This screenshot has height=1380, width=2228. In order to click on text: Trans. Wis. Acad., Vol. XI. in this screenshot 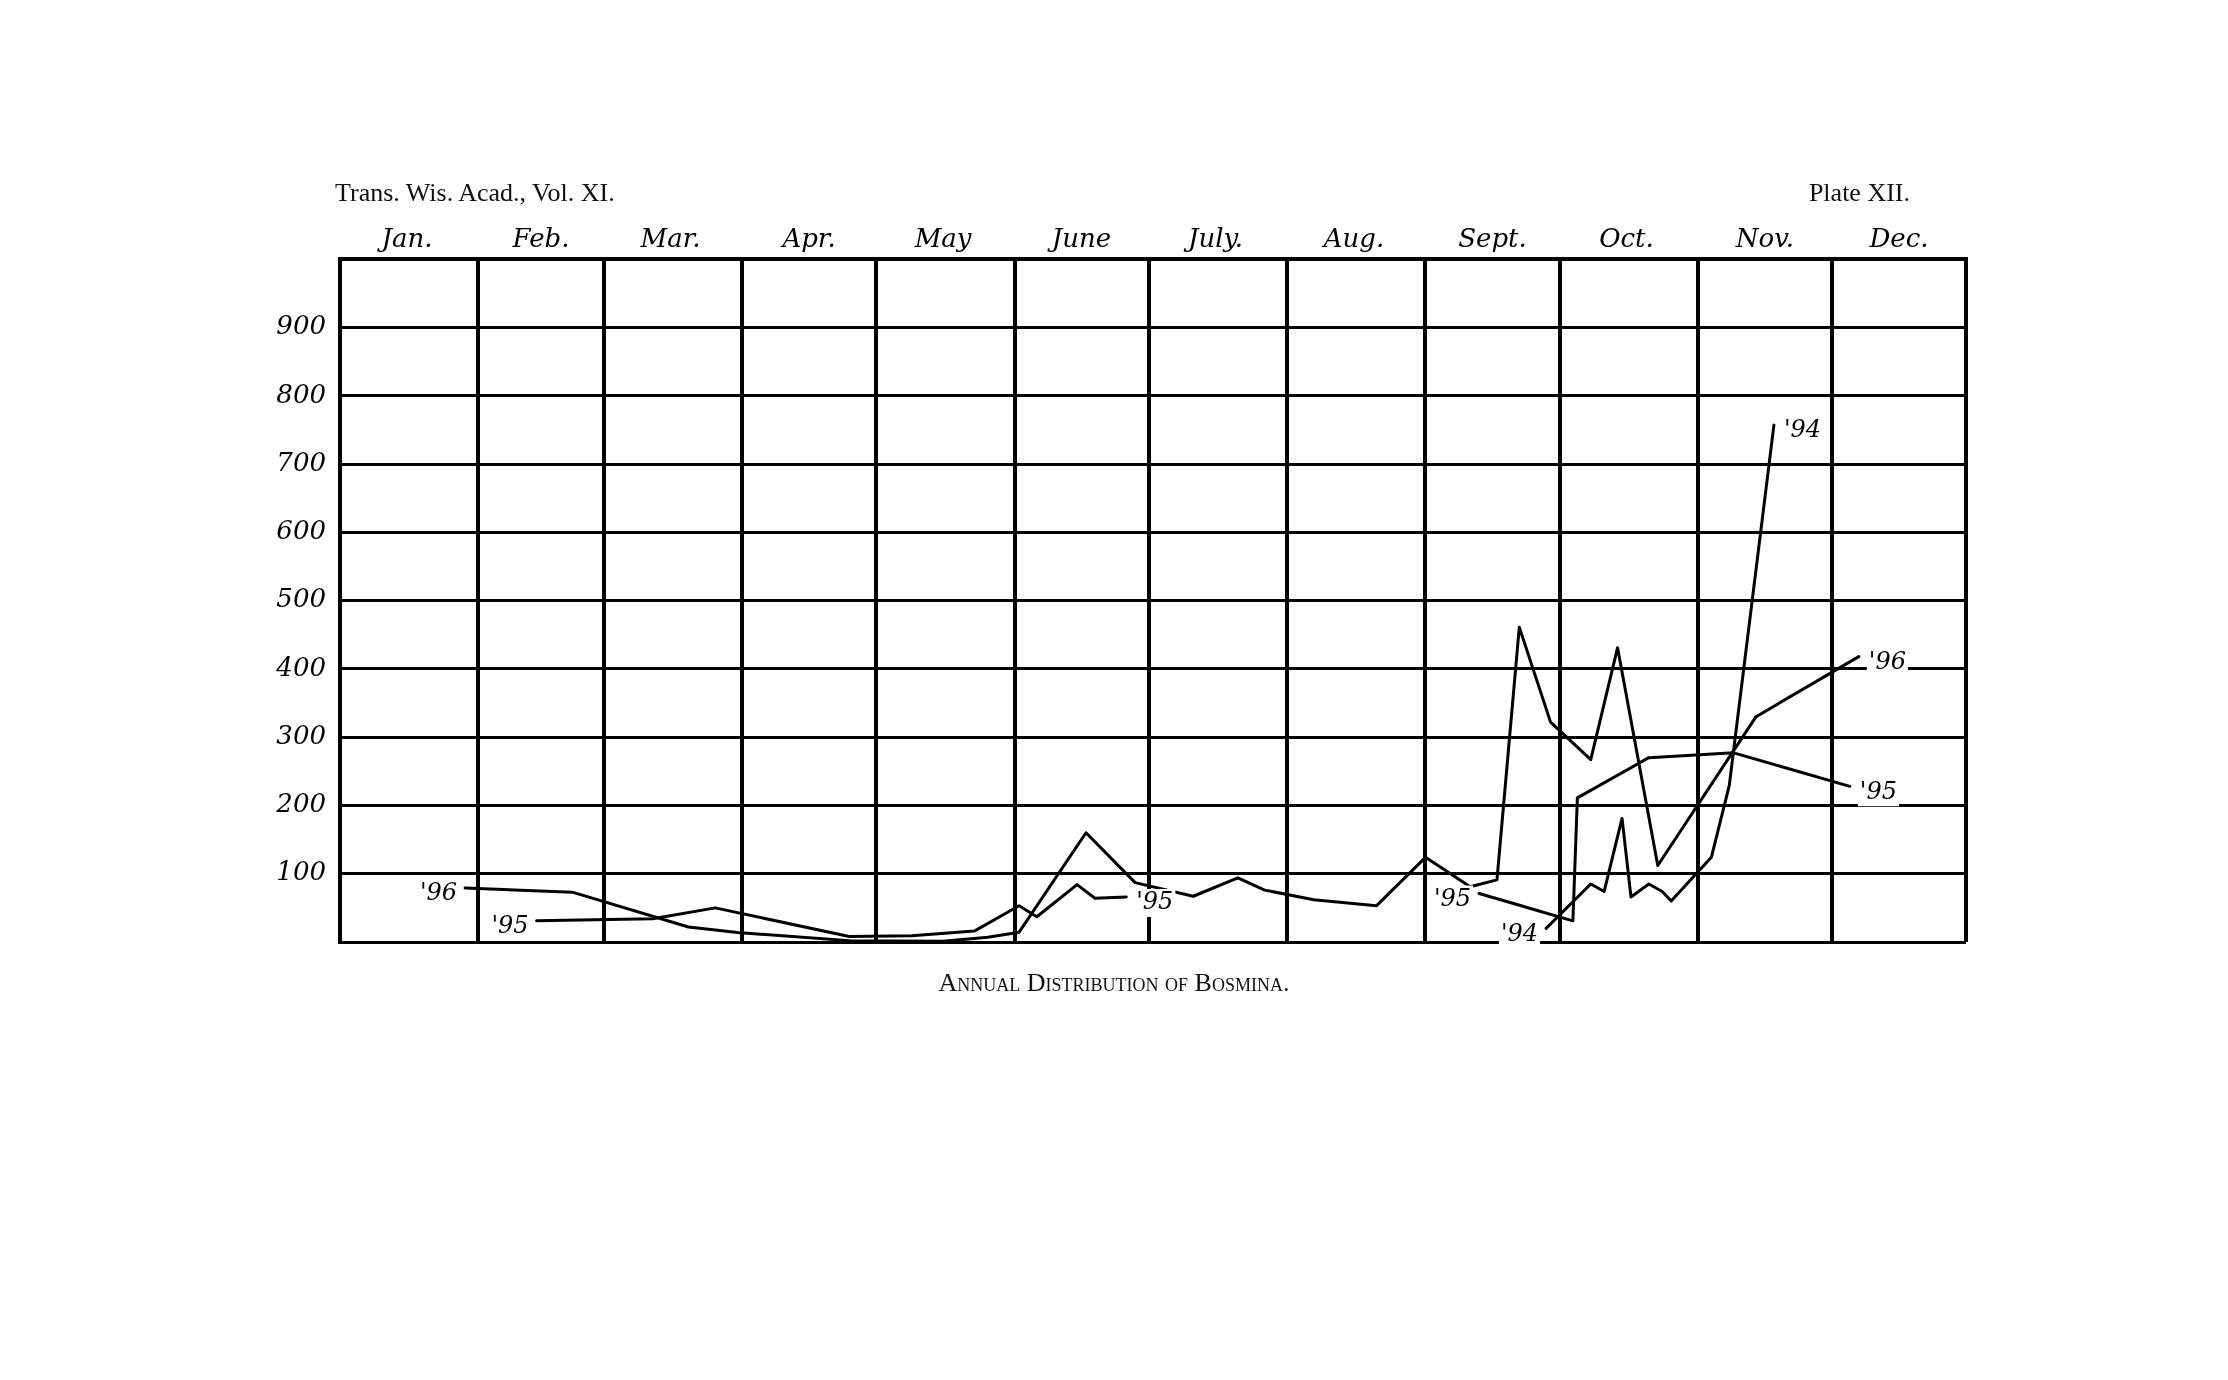, I will do `click(475, 193)`.